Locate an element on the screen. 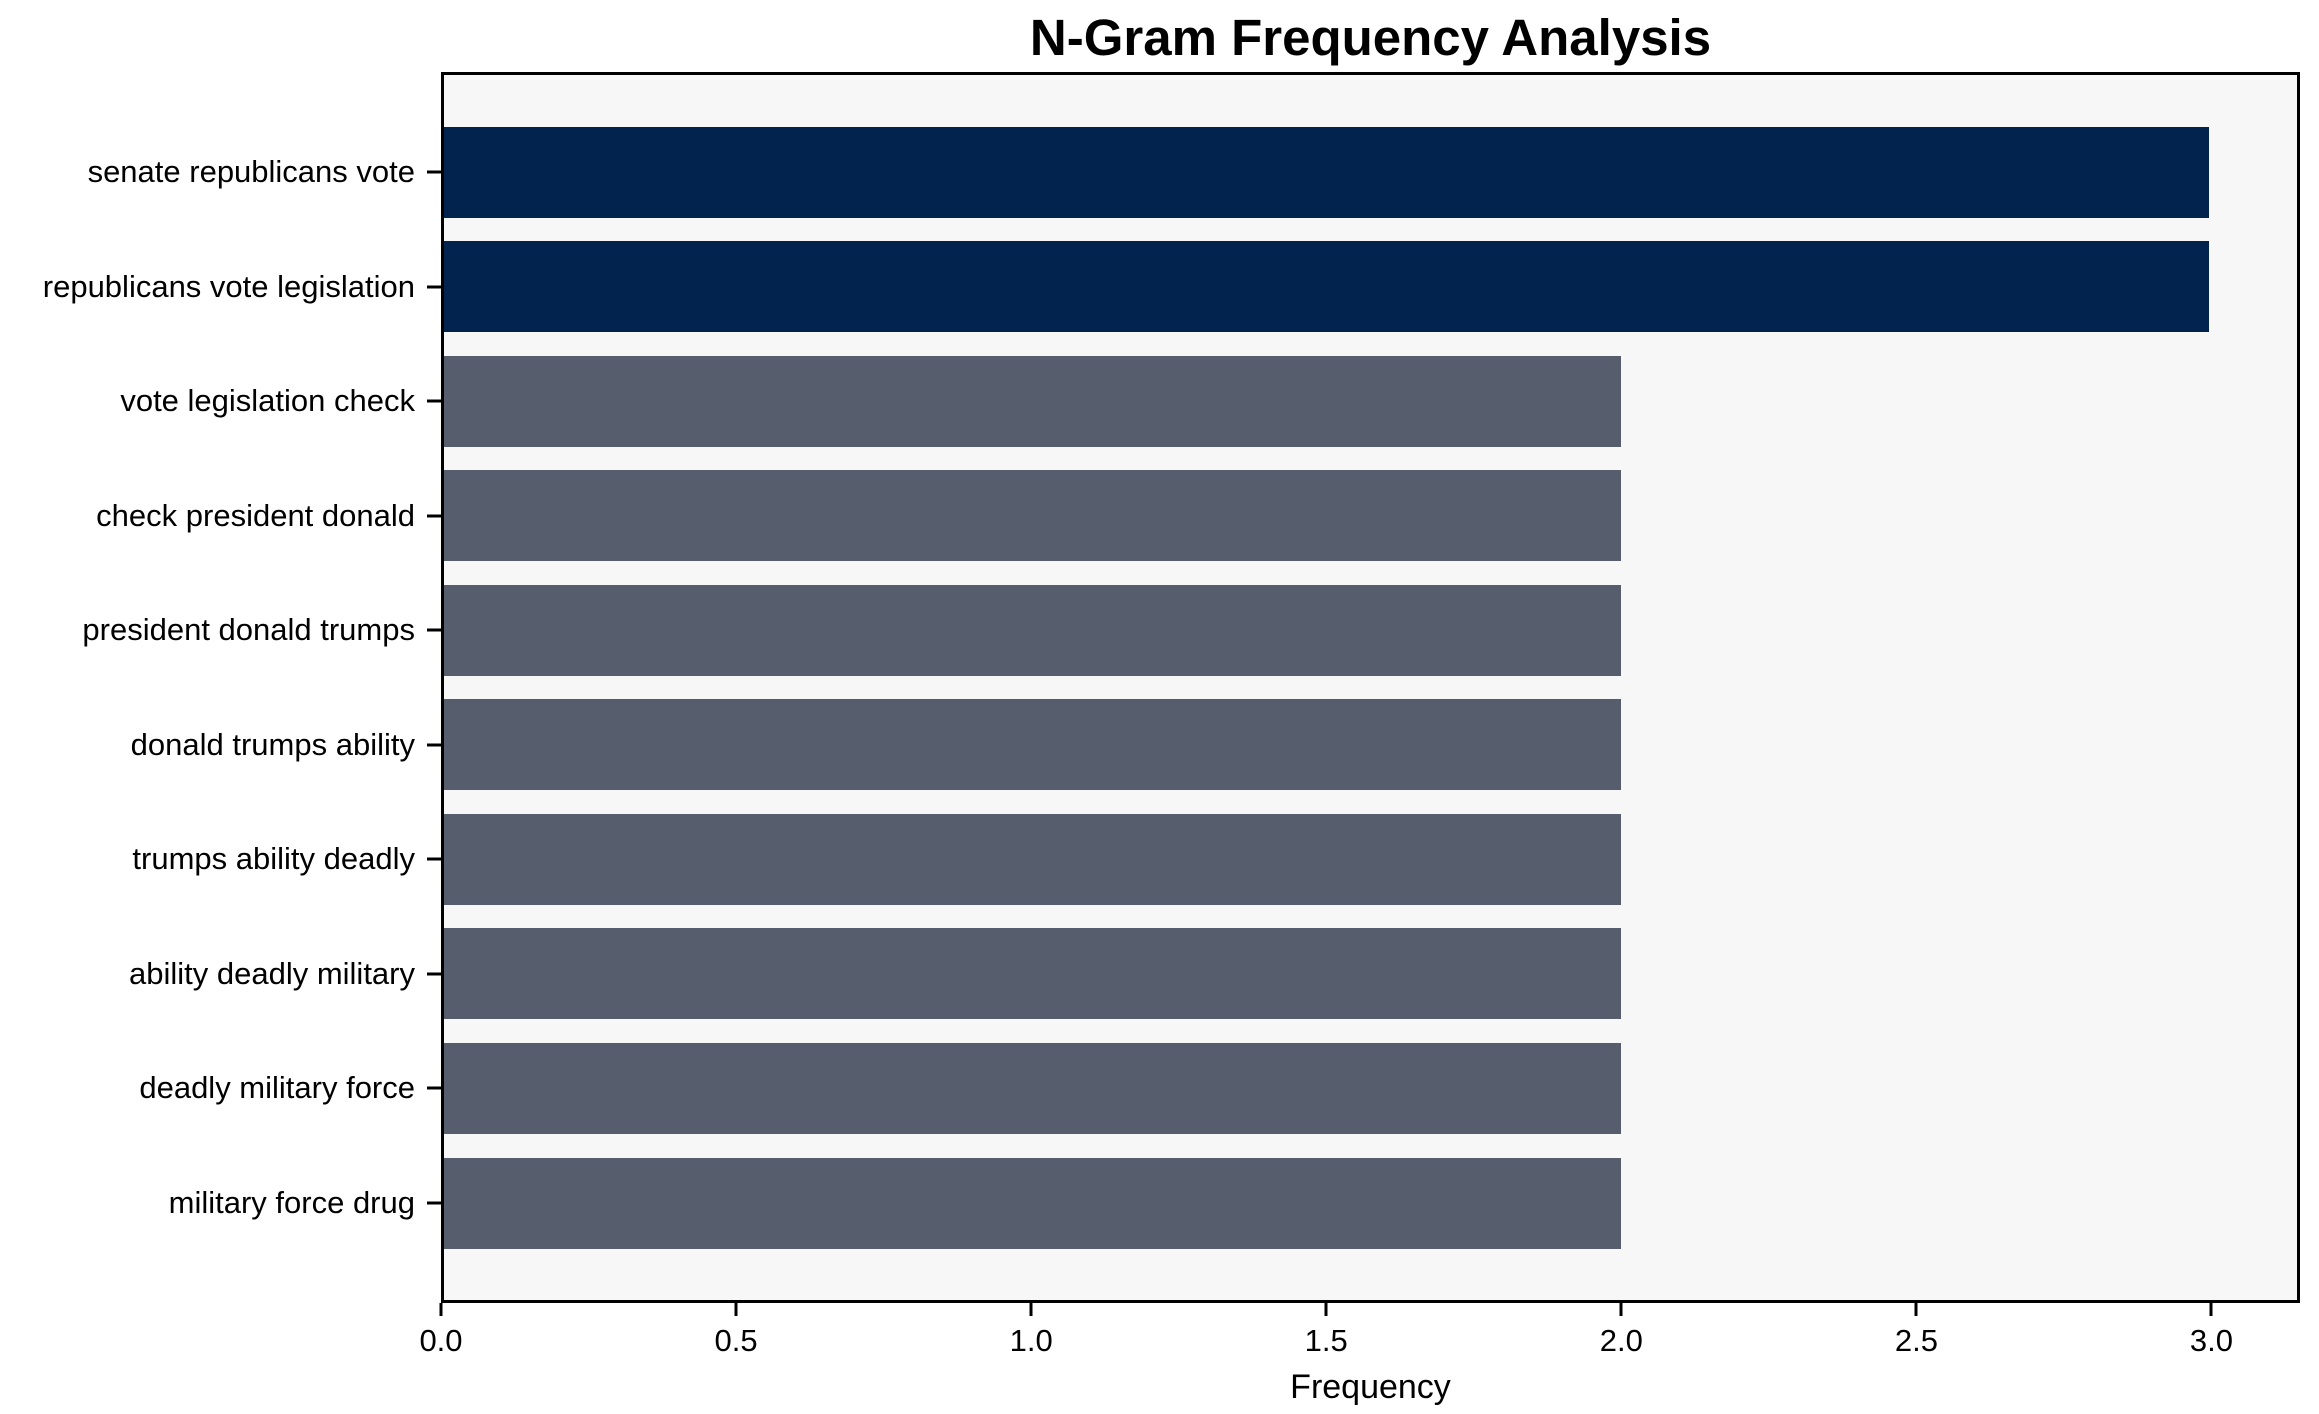  x-tick-label: 0.0 is located at coordinates (441, 1340).